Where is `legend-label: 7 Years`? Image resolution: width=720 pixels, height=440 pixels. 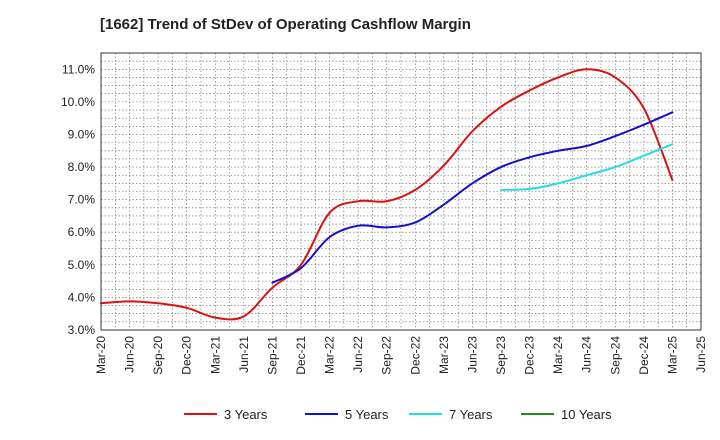
legend-label: 7 Years is located at coordinates (471, 414).